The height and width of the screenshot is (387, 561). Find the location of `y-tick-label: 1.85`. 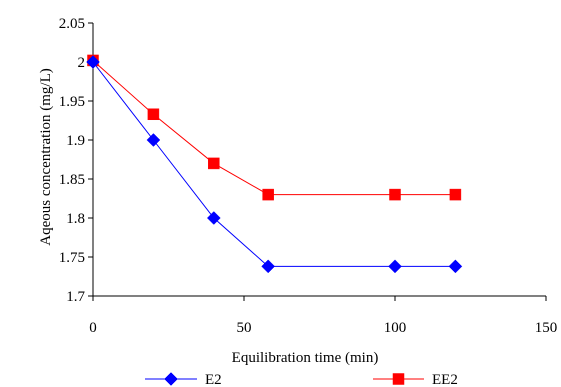

y-tick-label: 1.85 is located at coordinates (72, 180).